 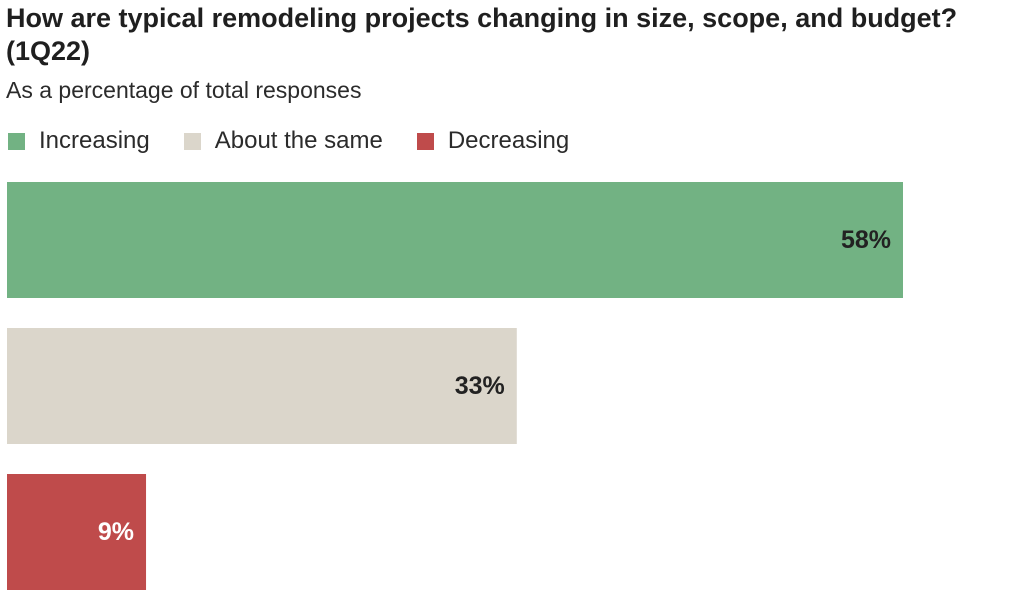 I want to click on bar-about-the-same, so click(x=262, y=386).